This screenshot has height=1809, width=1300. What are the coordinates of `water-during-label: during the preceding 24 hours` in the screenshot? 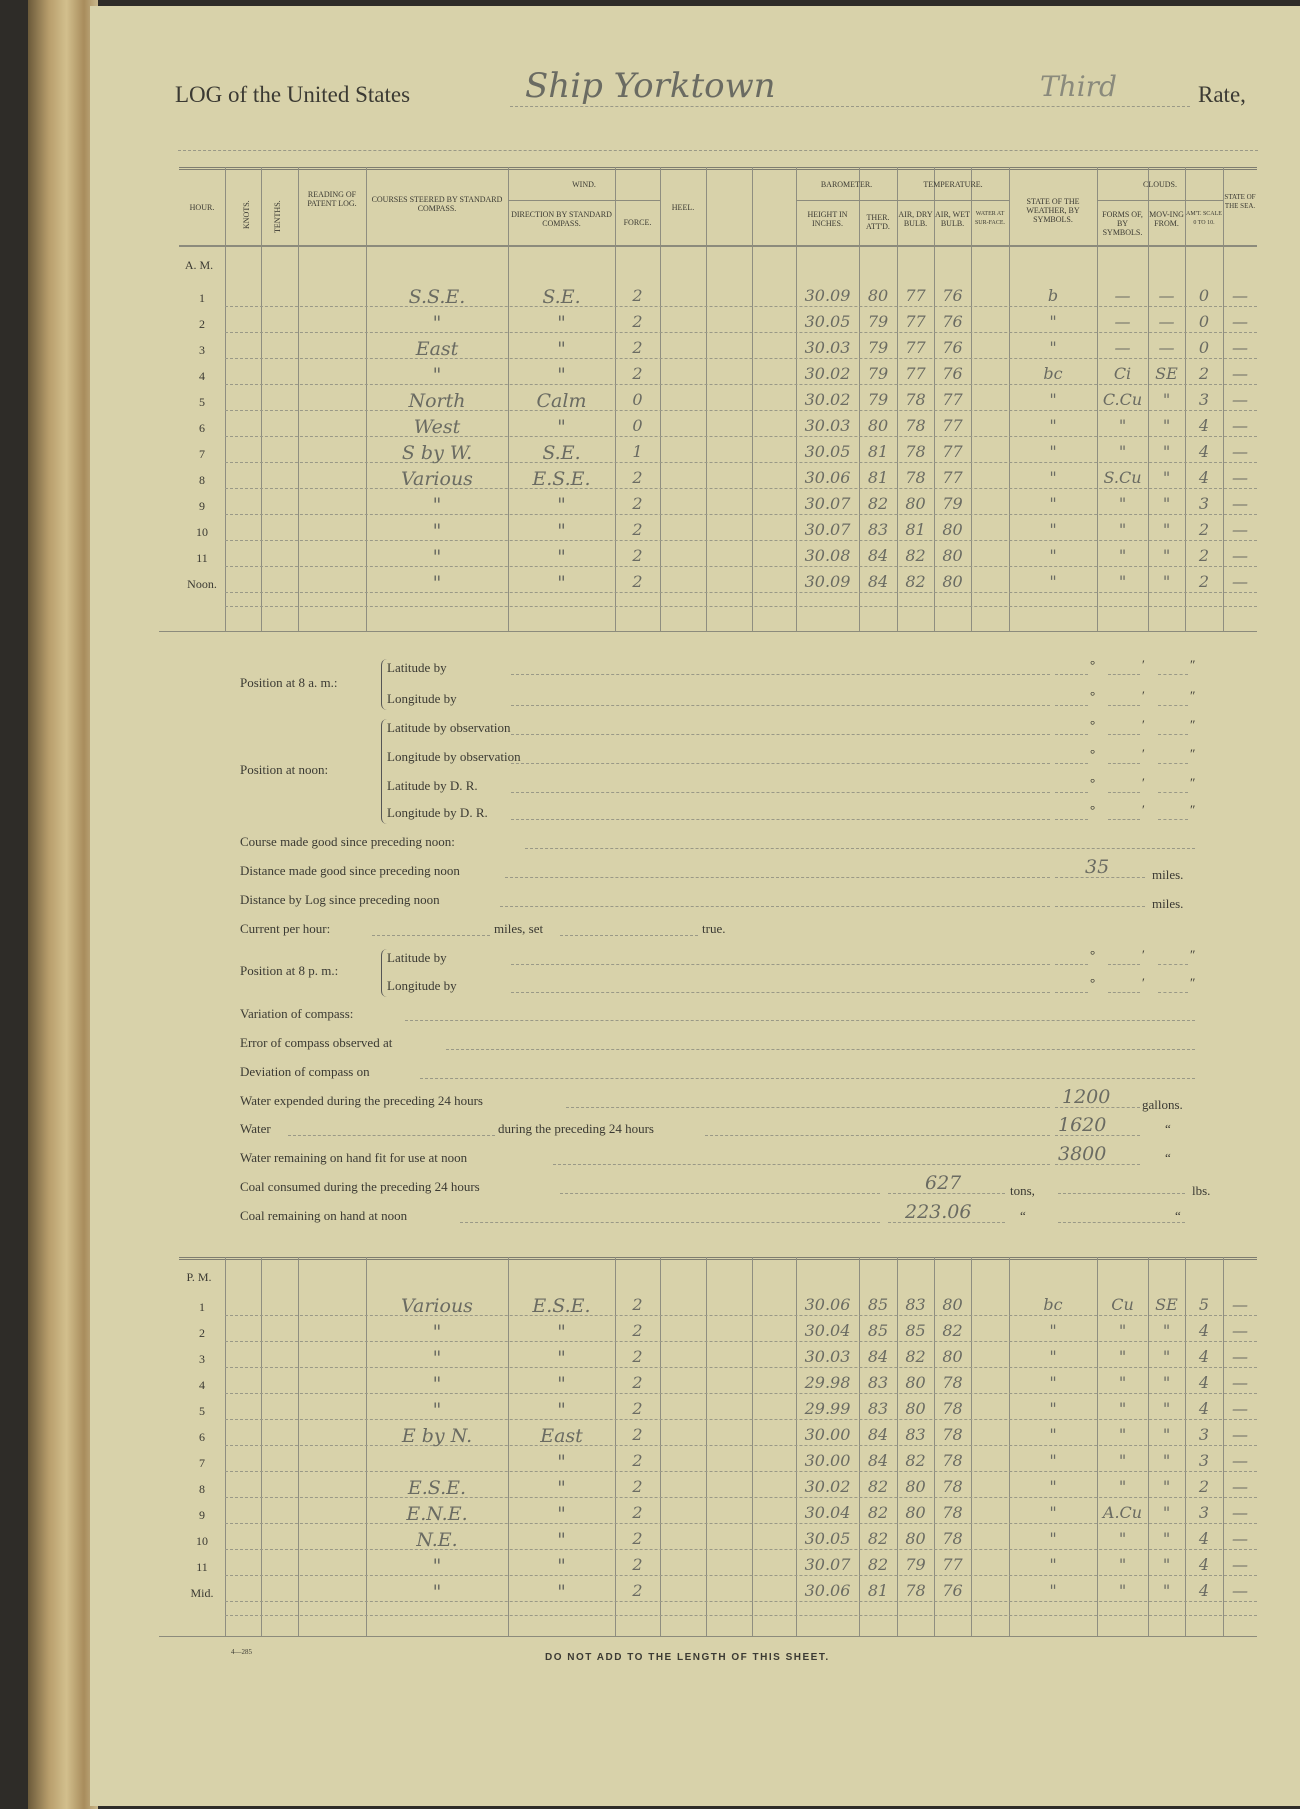 It's located at (576, 1128).